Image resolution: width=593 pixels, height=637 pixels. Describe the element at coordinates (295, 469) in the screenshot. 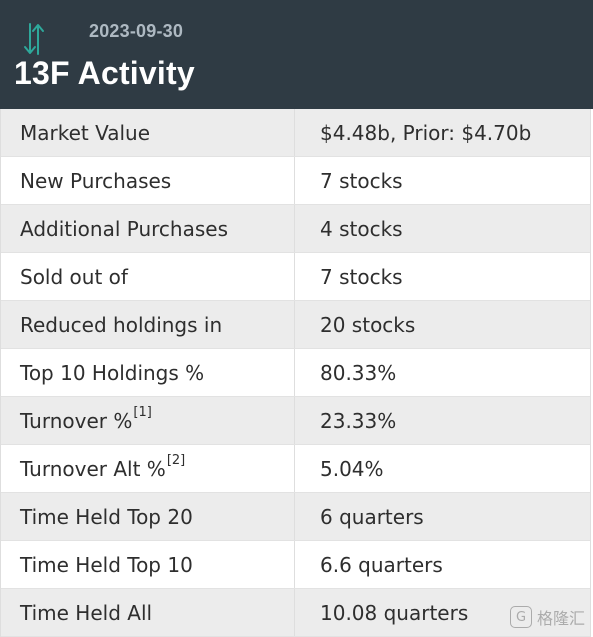

I see `table-row-turnover-alt: Turnover Alt % [2] 5.04%` at that location.